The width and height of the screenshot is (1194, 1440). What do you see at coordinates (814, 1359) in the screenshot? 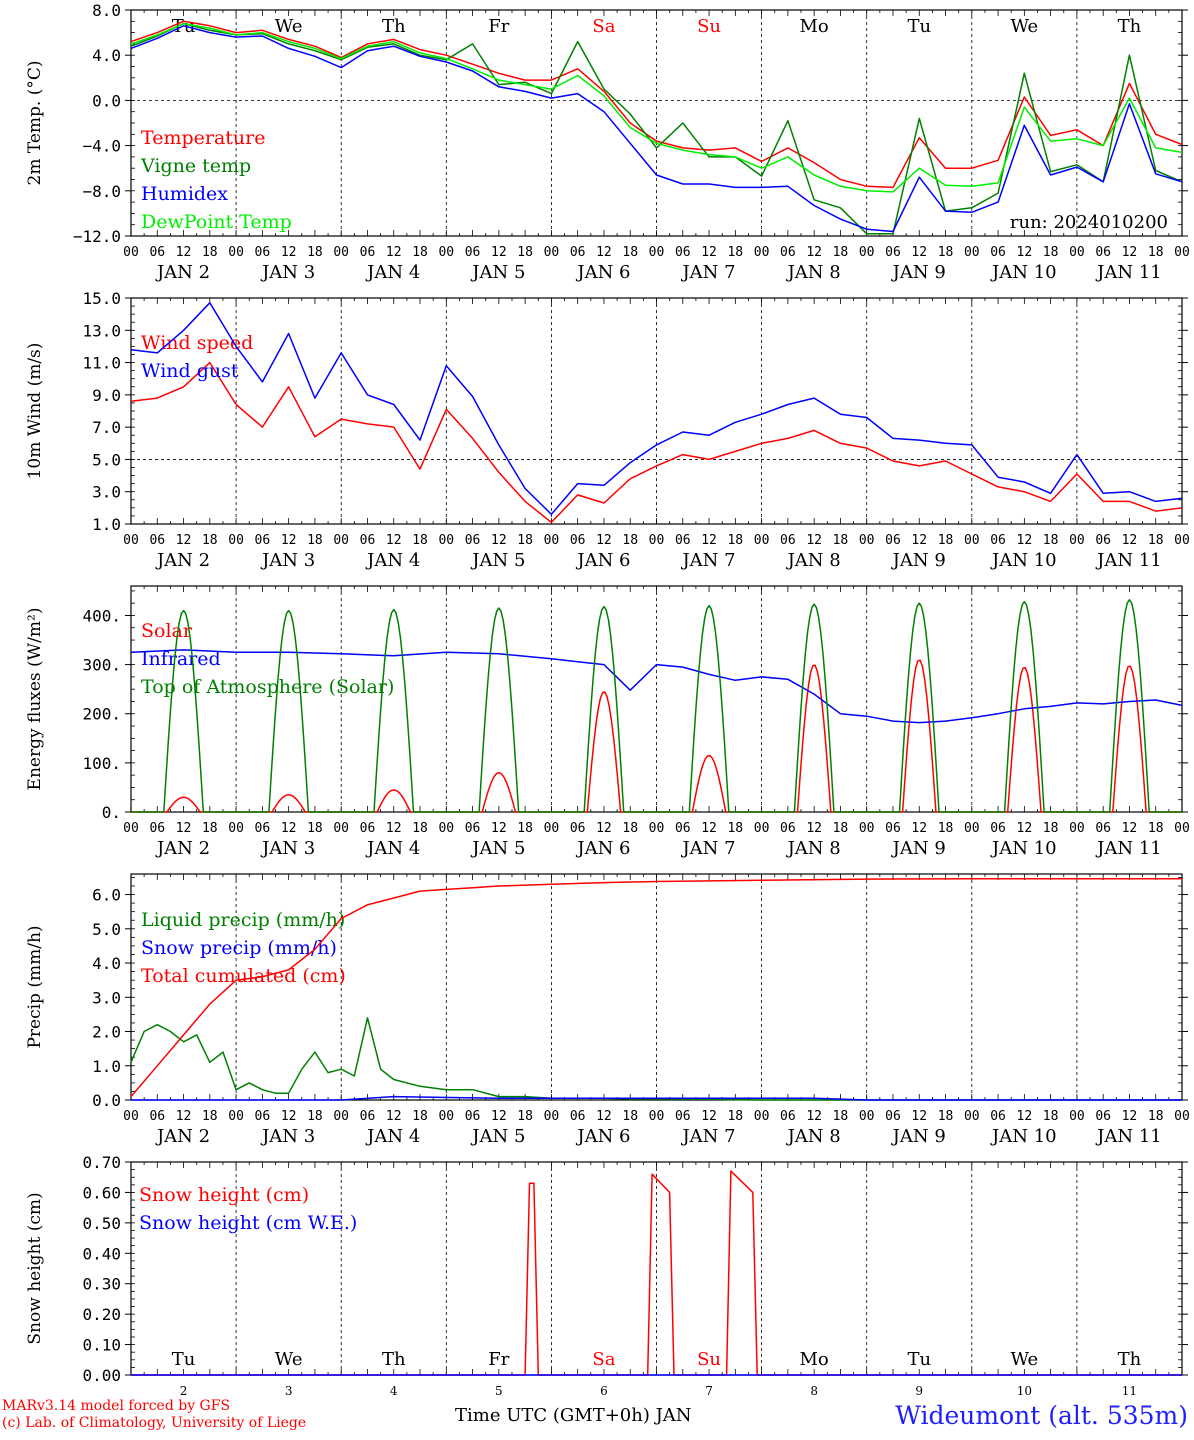
I see `weekday-label: Mo` at bounding box center [814, 1359].